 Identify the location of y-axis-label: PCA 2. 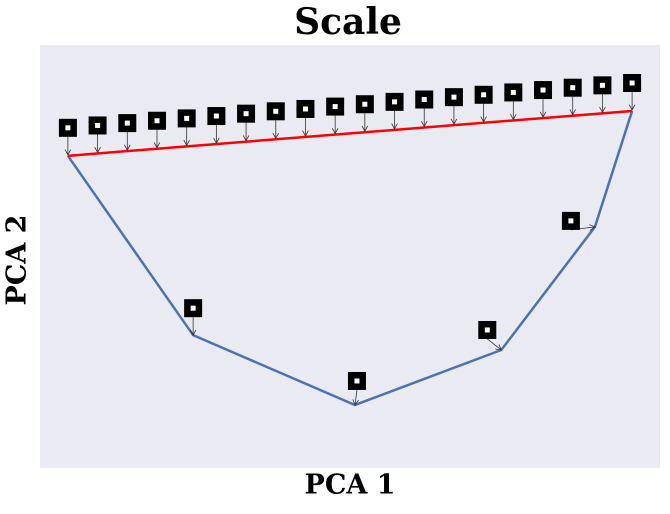
(17, 260).